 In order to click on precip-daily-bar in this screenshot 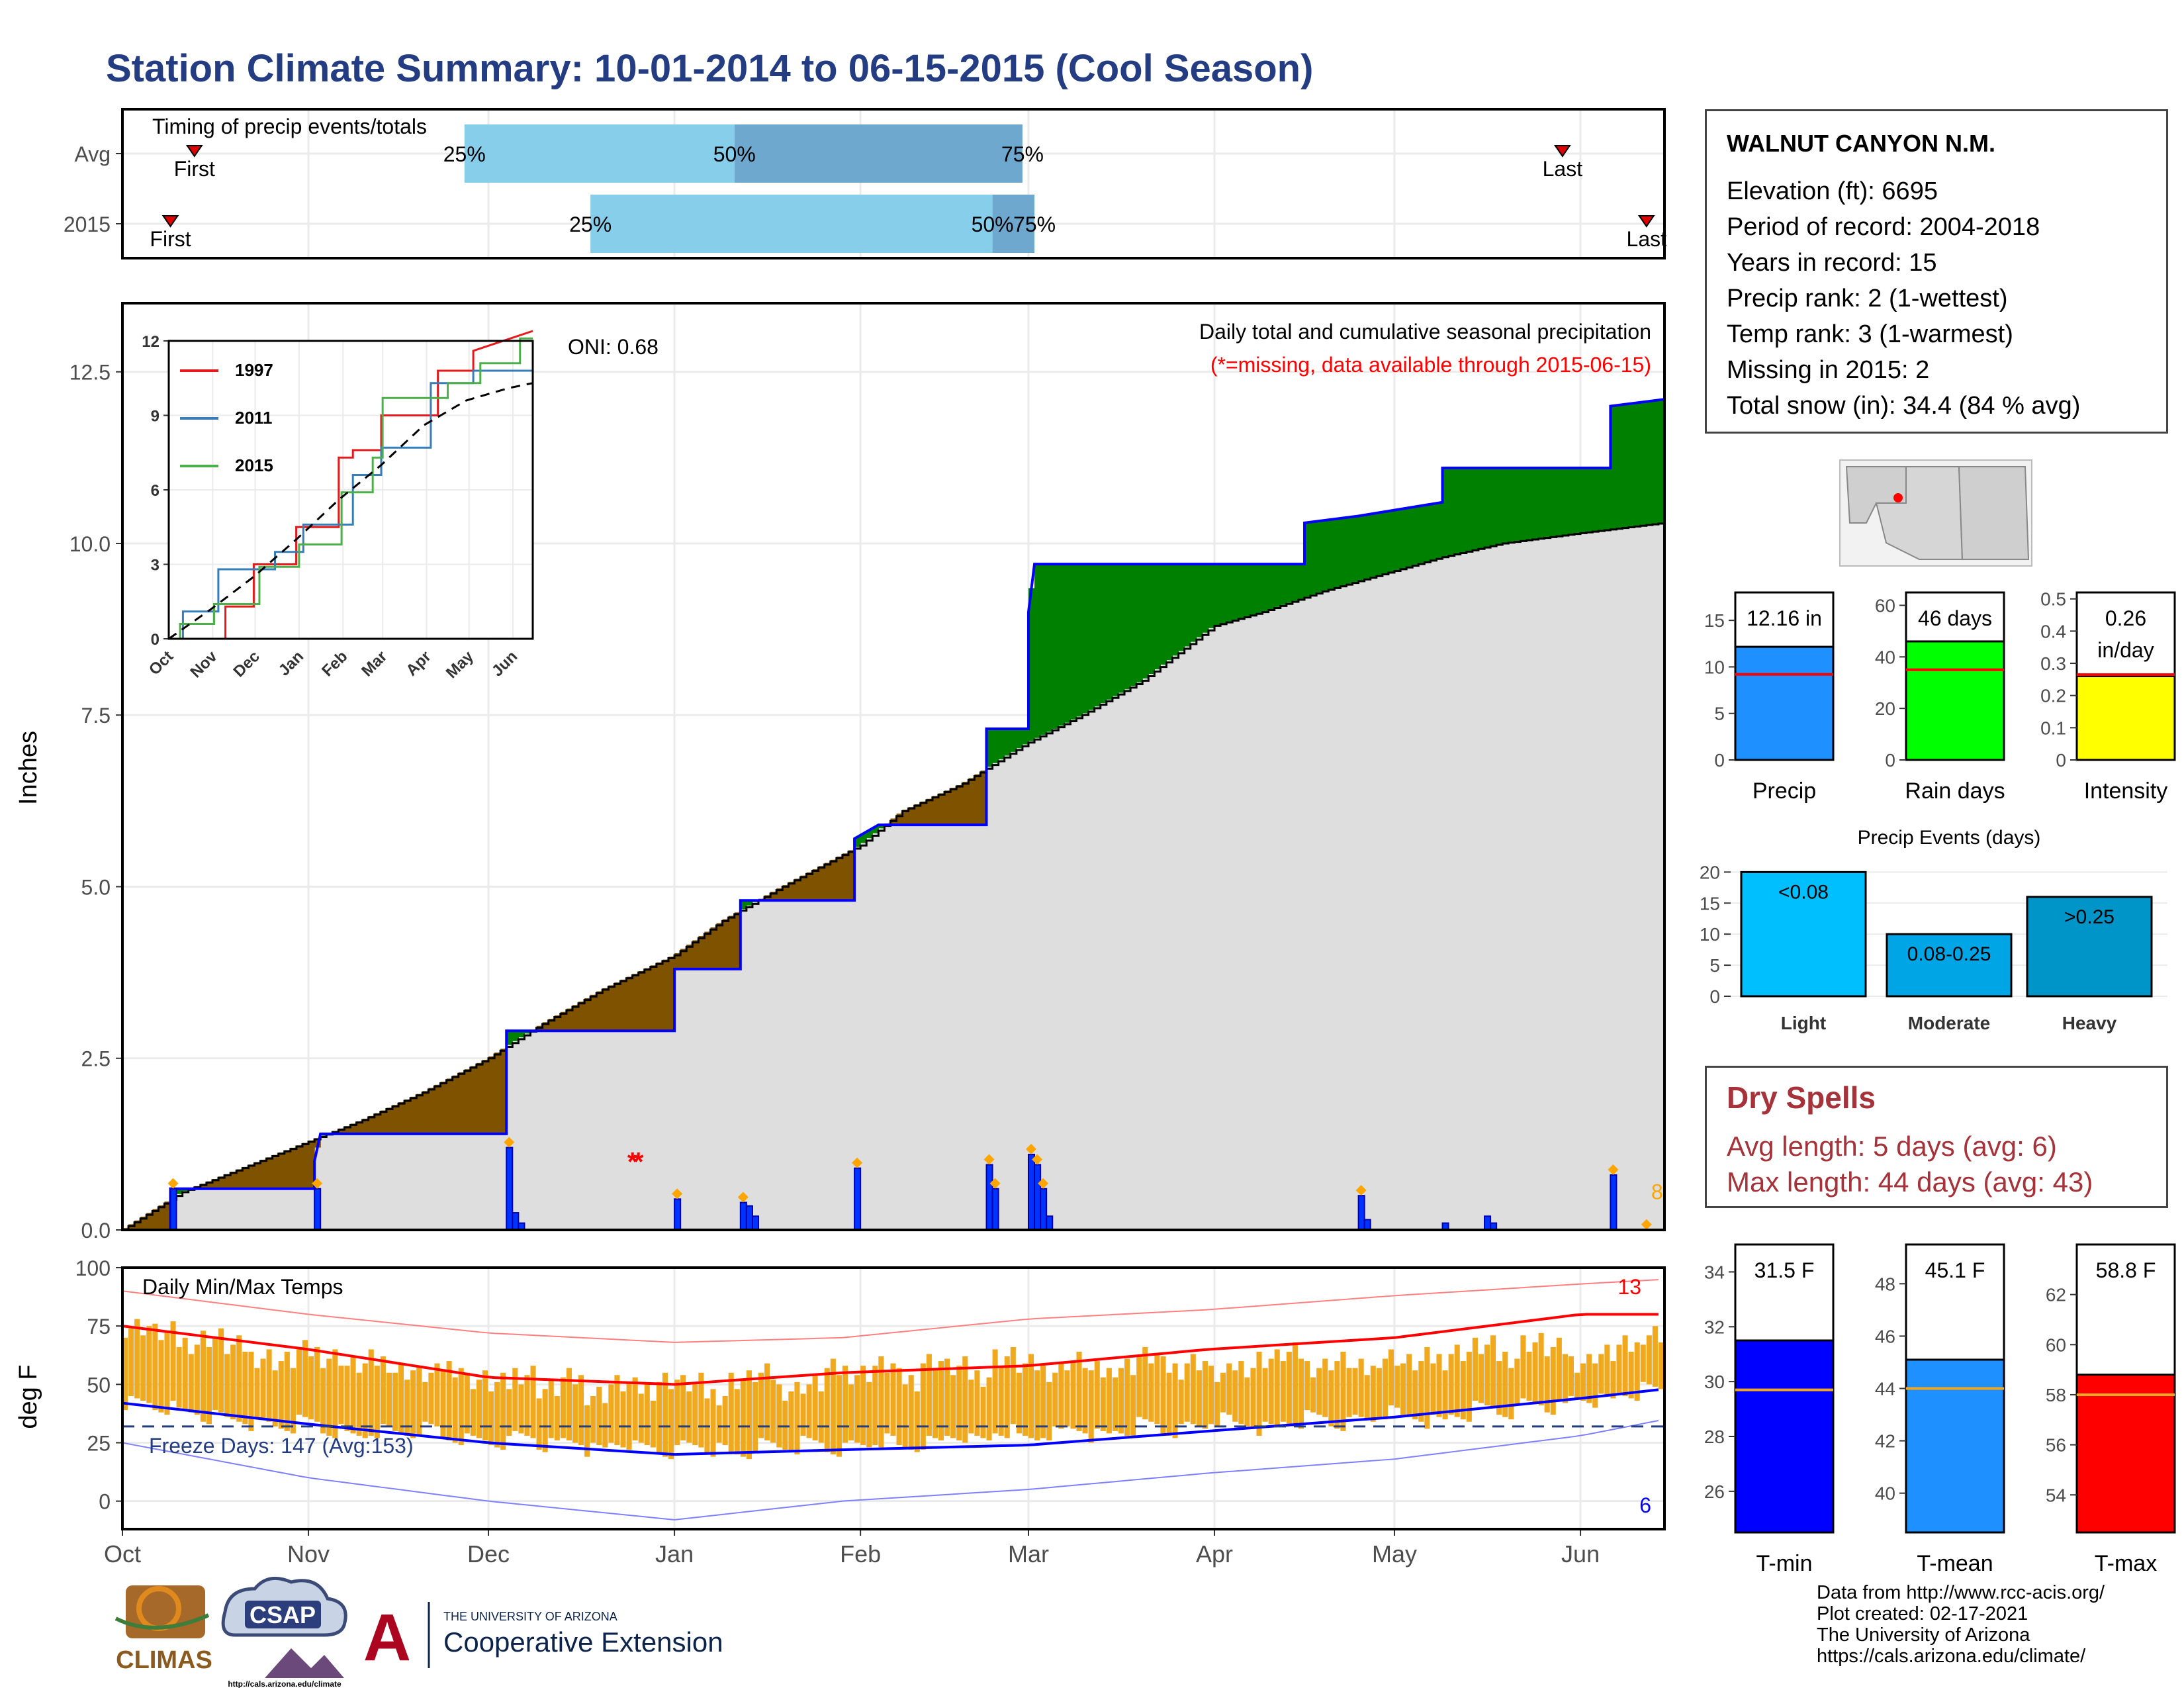, I will do `click(510, 1189)`.